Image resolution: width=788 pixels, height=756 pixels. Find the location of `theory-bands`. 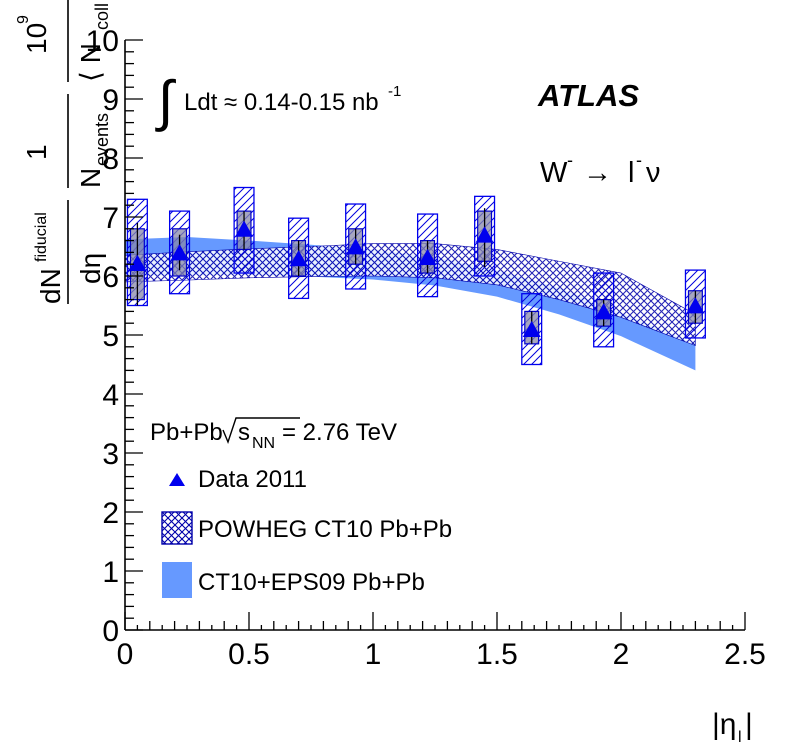

theory-bands is located at coordinates (410, 304).